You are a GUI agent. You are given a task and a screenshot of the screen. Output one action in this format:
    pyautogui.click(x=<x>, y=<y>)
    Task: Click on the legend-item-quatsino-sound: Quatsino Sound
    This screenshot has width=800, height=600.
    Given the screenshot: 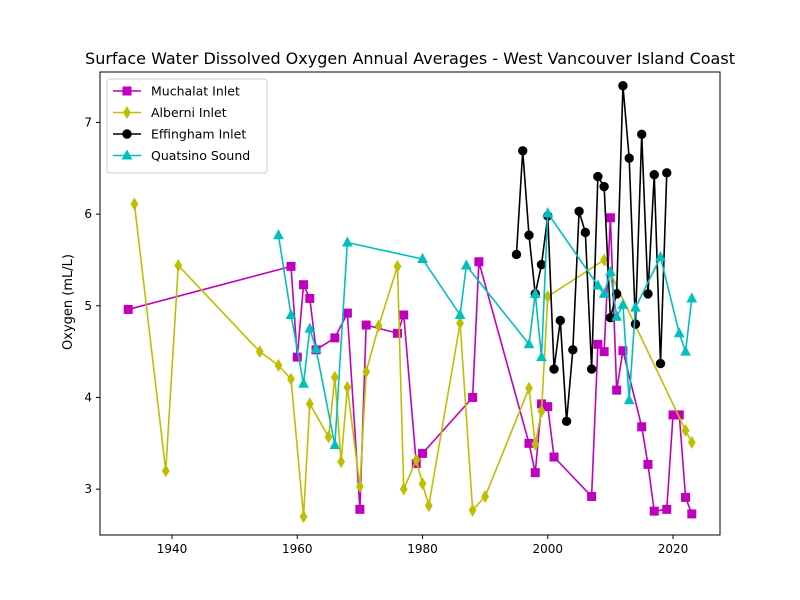 What is the action you would take?
    pyautogui.click(x=181, y=155)
    